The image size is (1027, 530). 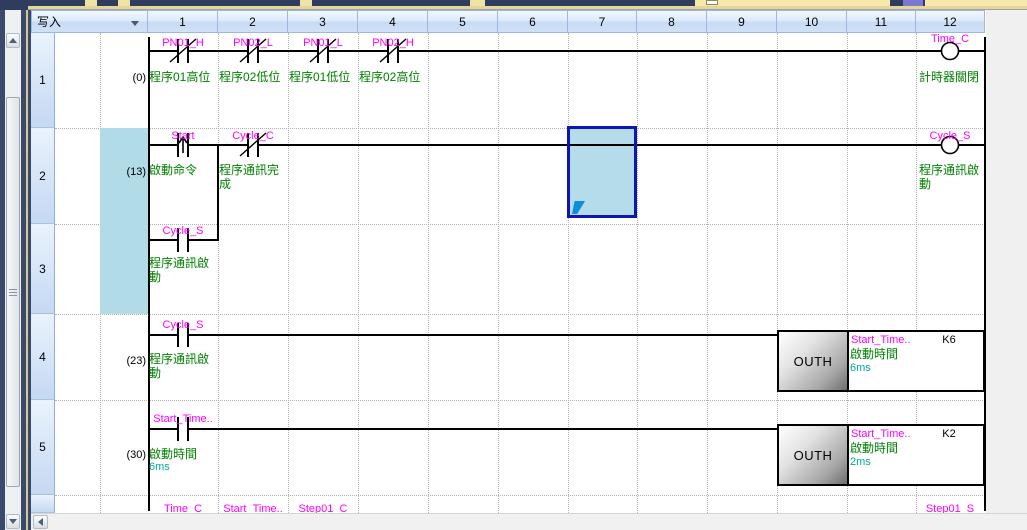 What do you see at coordinates (249, 177) in the screenshot?
I see `device-comment: 程序通訊完成` at bounding box center [249, 177].